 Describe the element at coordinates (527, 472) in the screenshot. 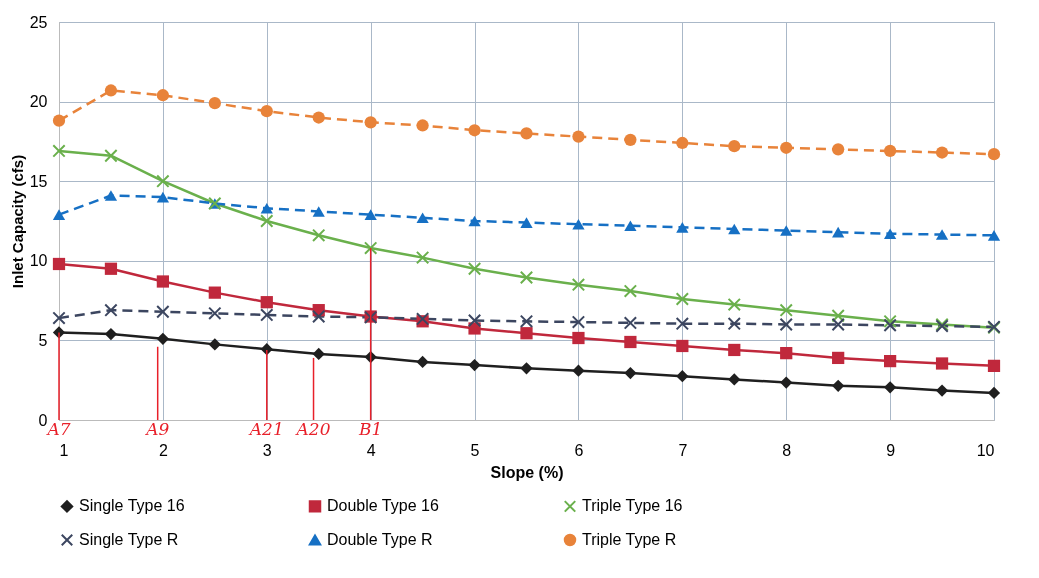

I see `x-axis-title: Slope (%)` at that location.